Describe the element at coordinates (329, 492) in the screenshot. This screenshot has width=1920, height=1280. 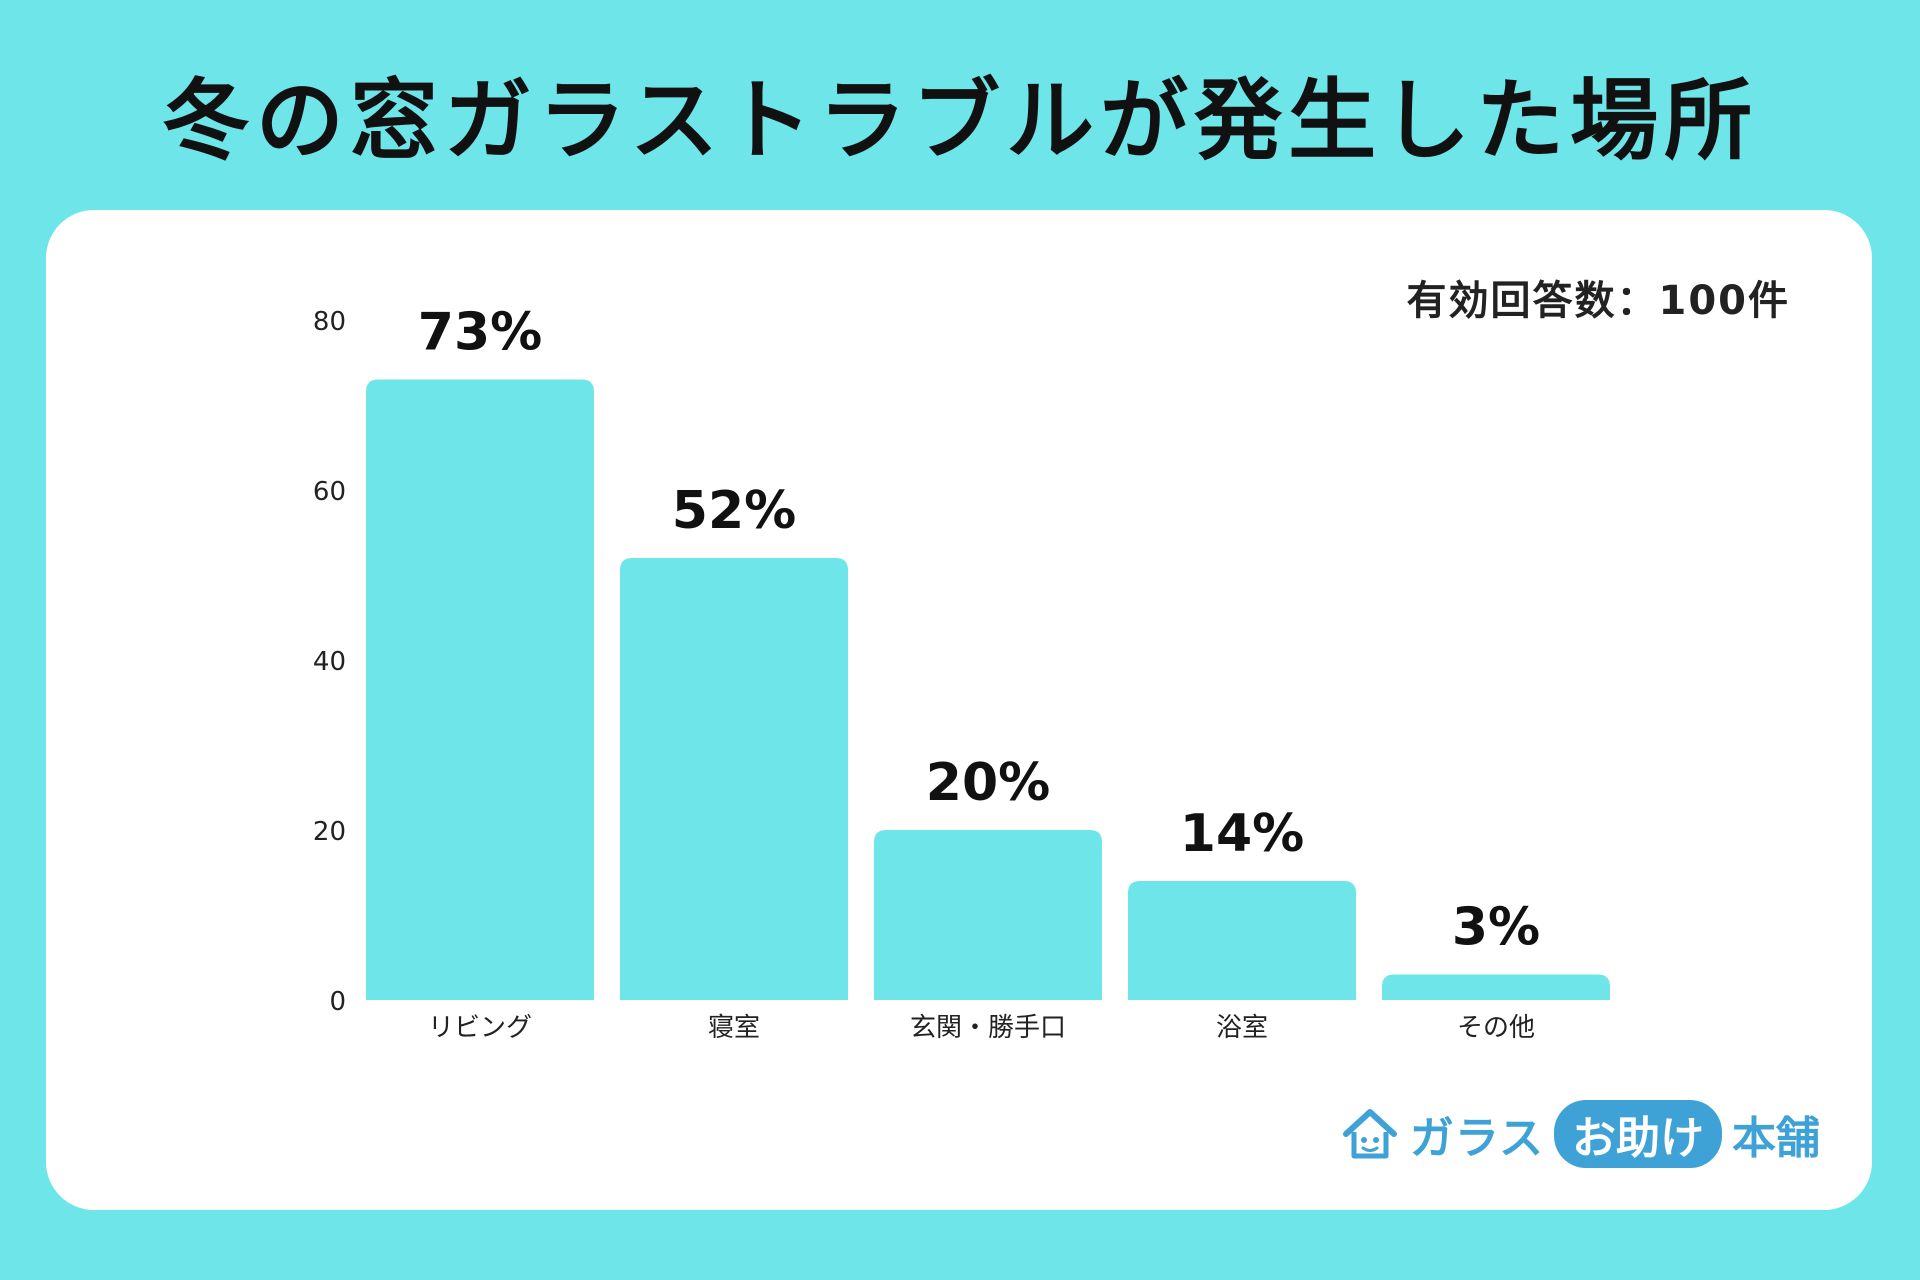
I see `y-tick-label: 60` at that location.